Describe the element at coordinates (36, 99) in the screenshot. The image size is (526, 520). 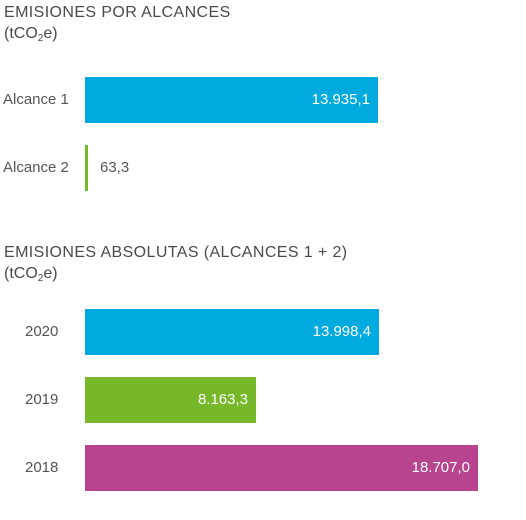
I see `category-label: Alcance 1` at that location.